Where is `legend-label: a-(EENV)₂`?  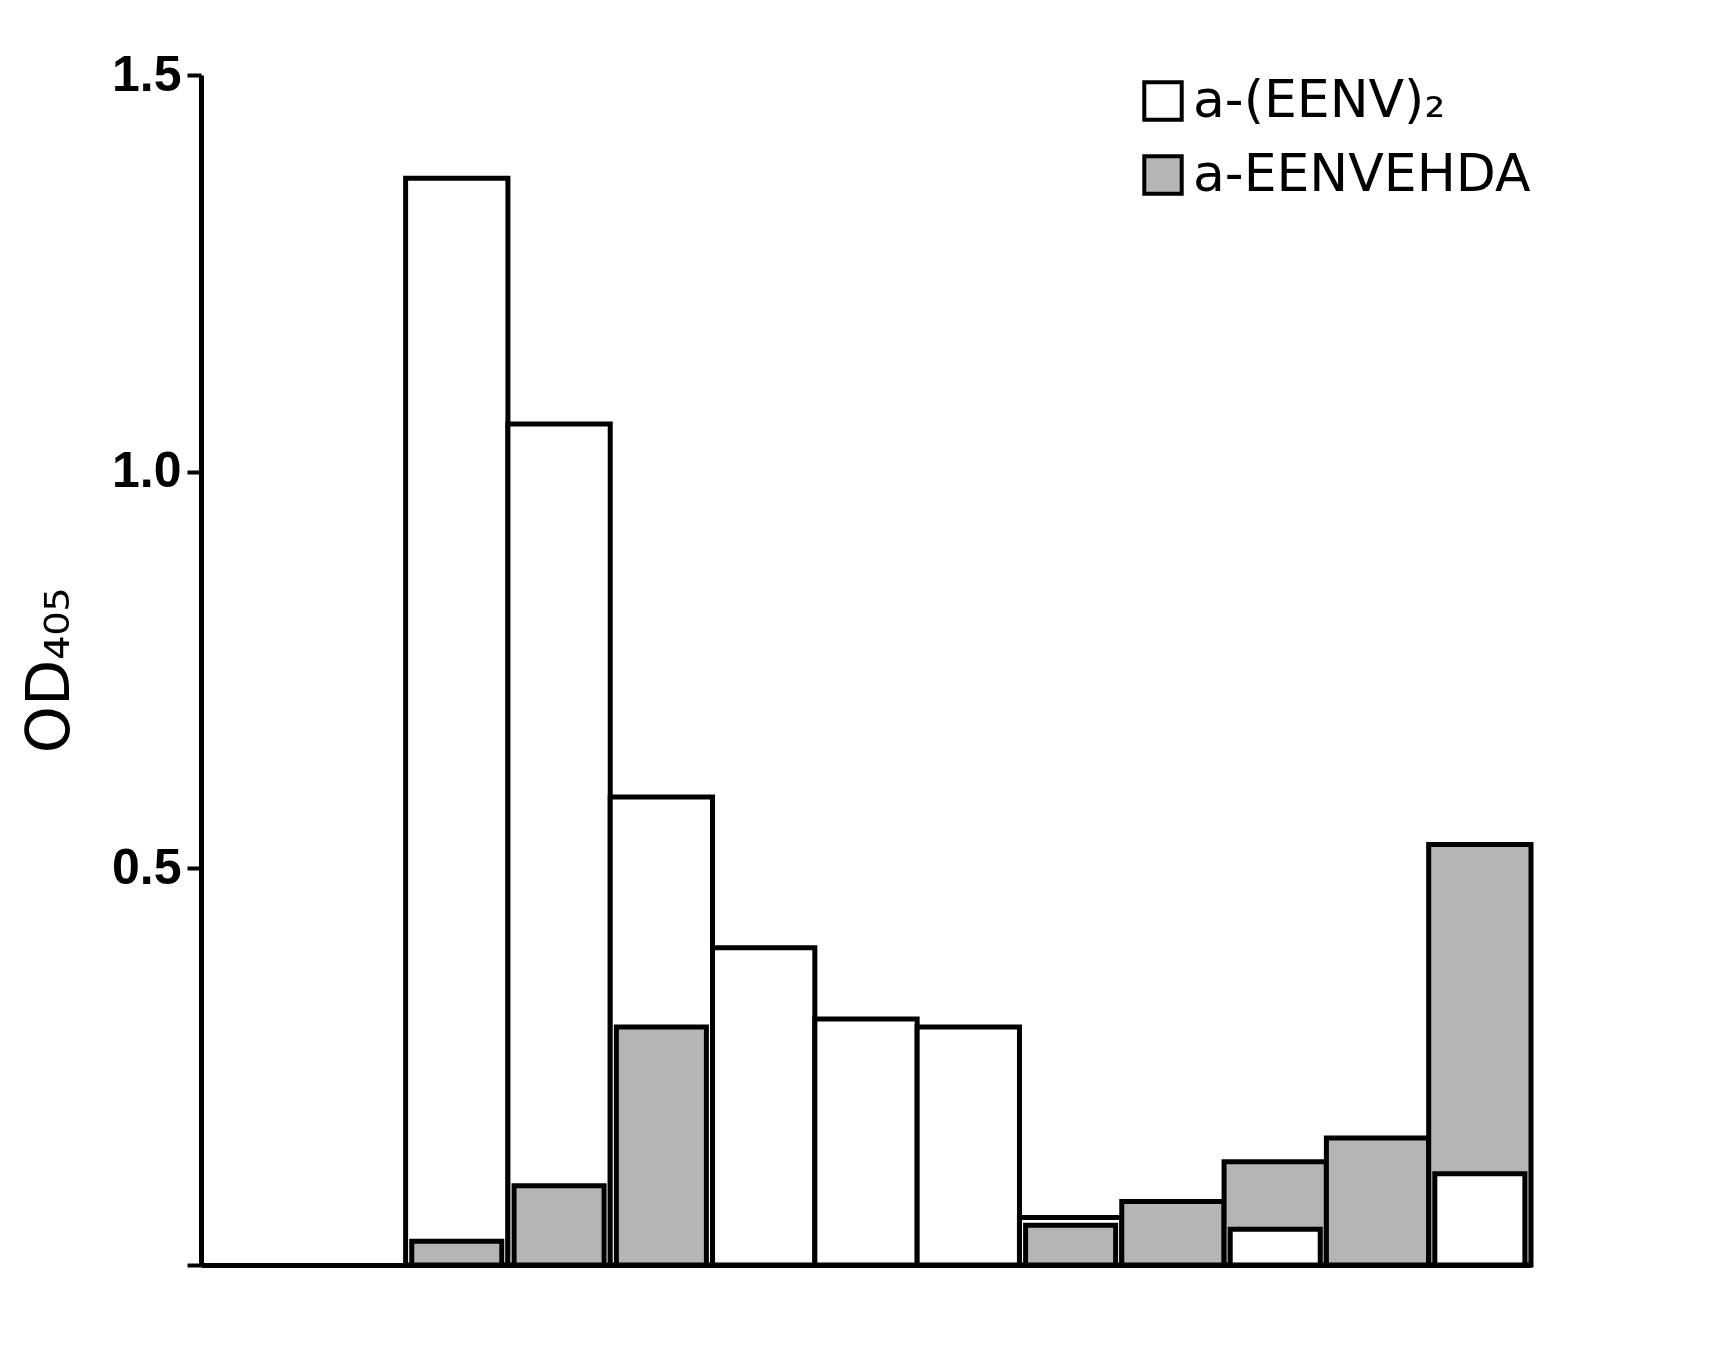 legend-label: a-(EENV)₂ is located at coordinates (1319, 99).